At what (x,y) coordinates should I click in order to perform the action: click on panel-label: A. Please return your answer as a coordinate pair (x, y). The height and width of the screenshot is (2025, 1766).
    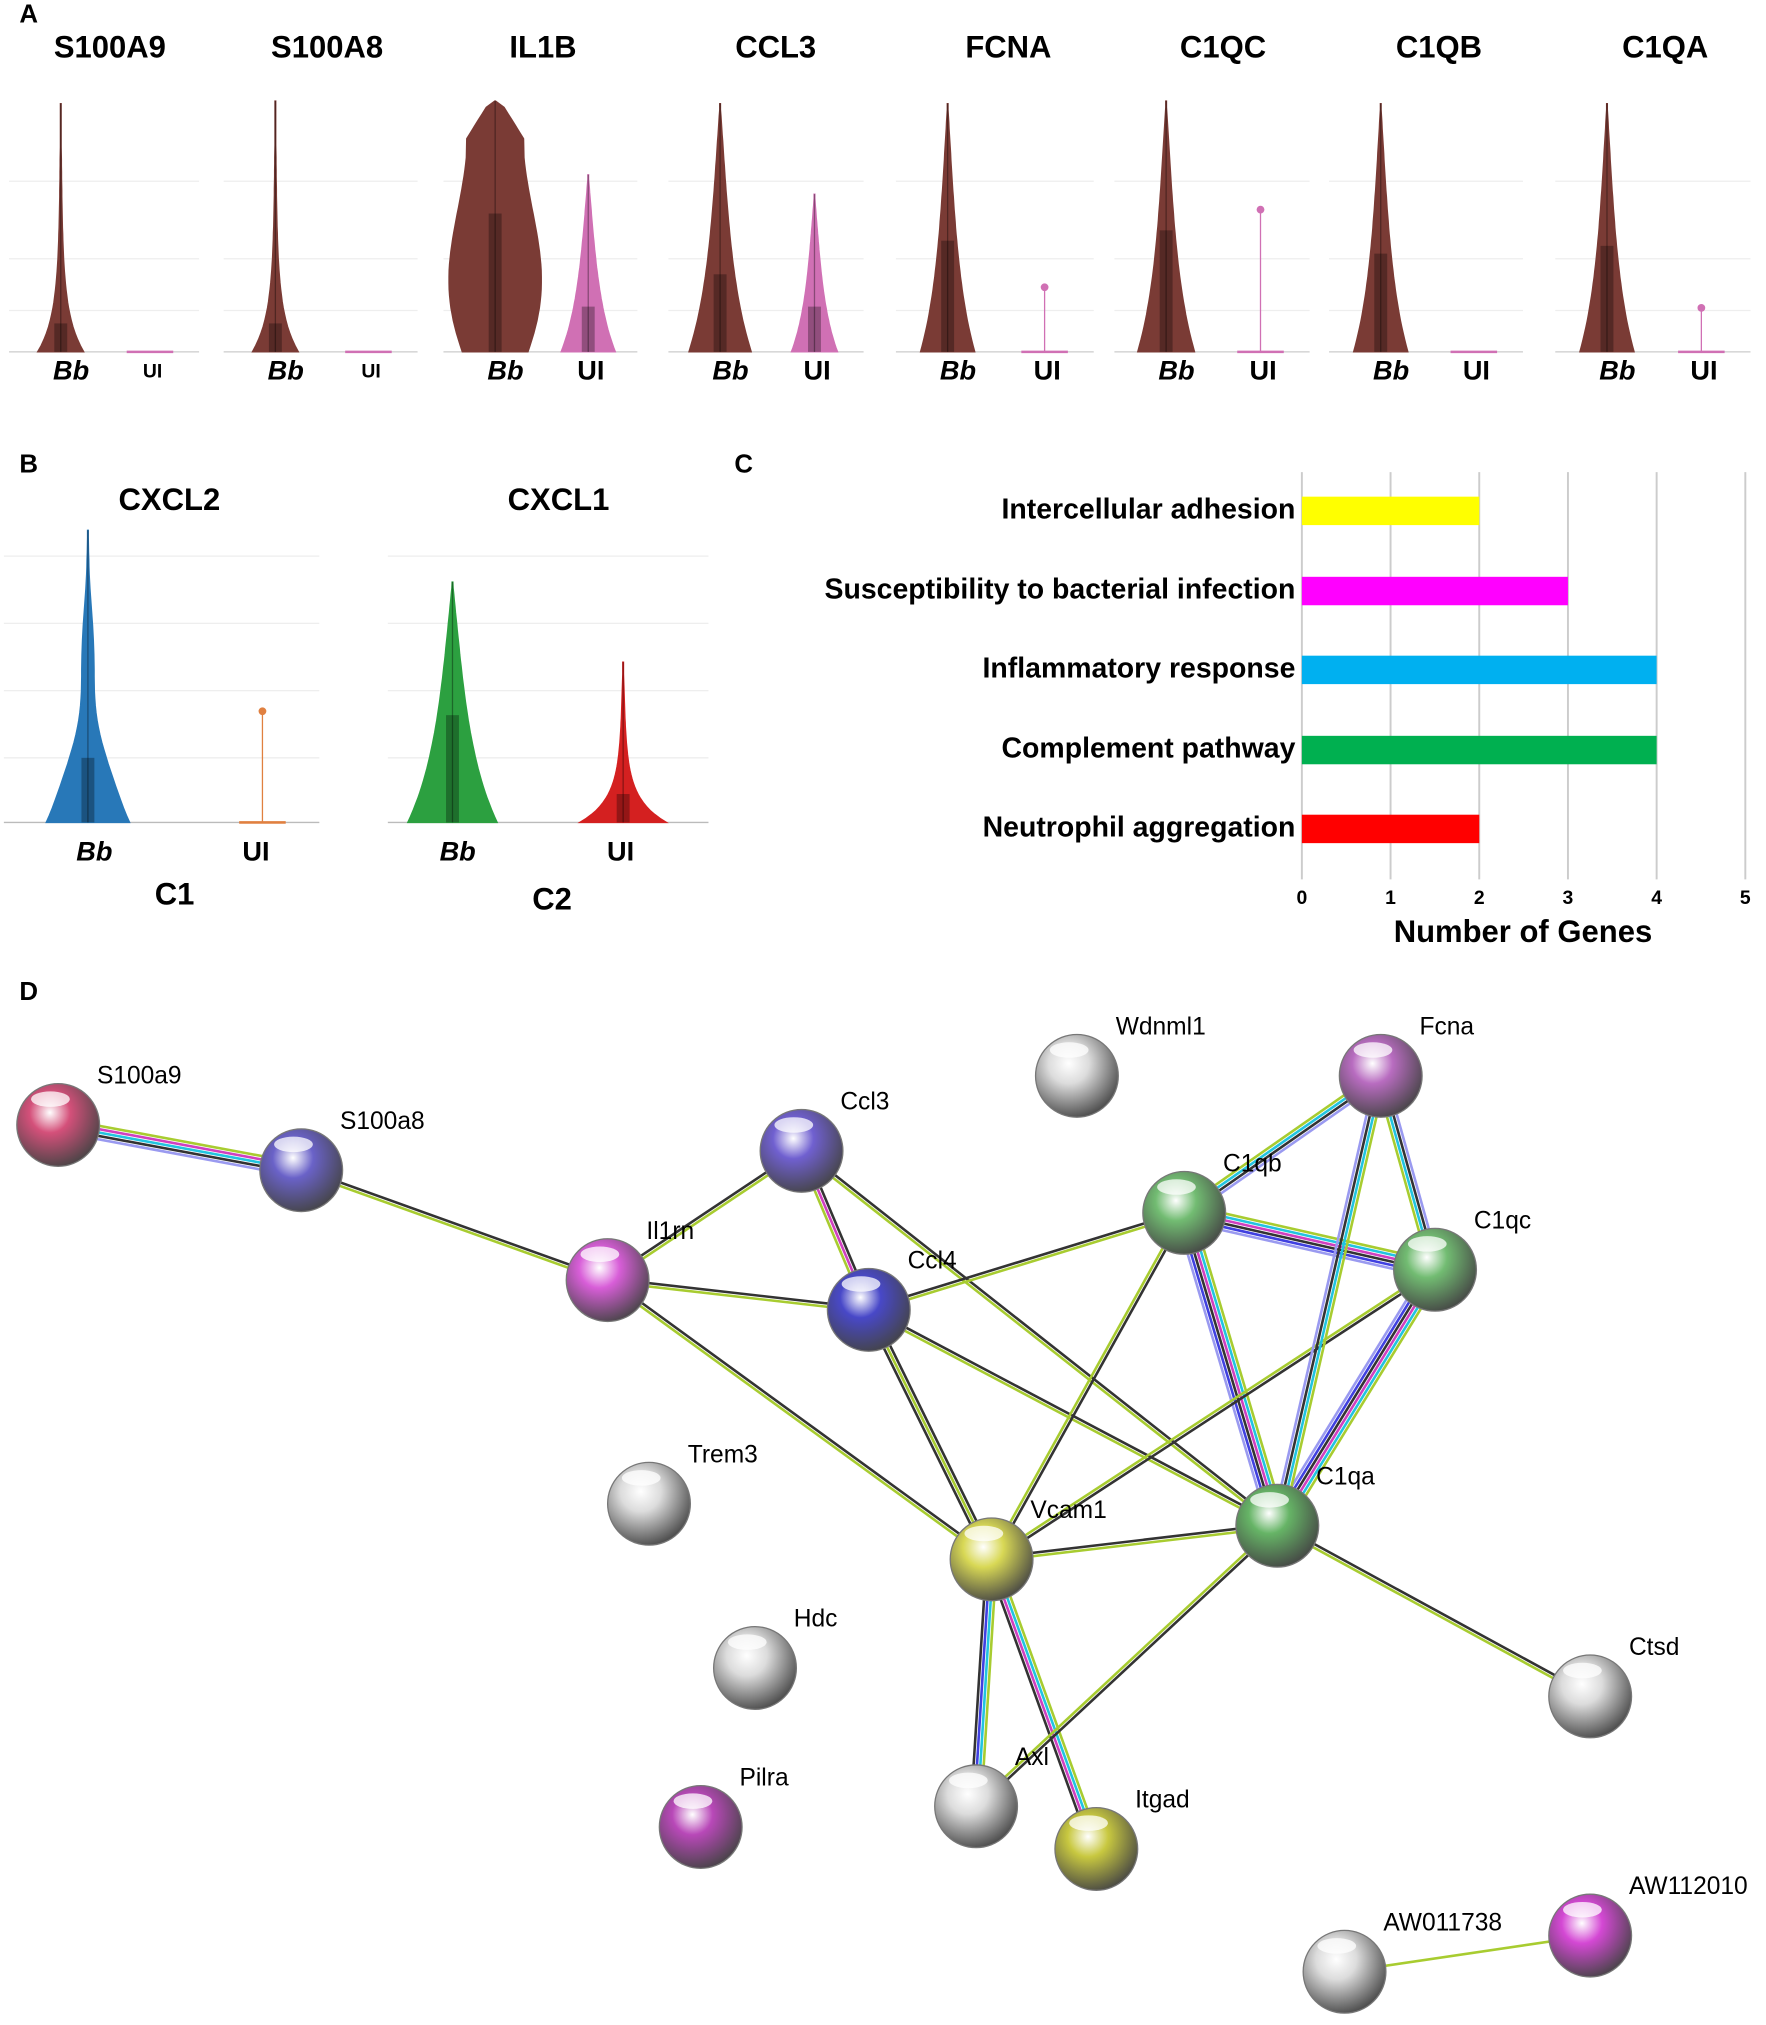
    Looking at the image, I should click on (28, 15).